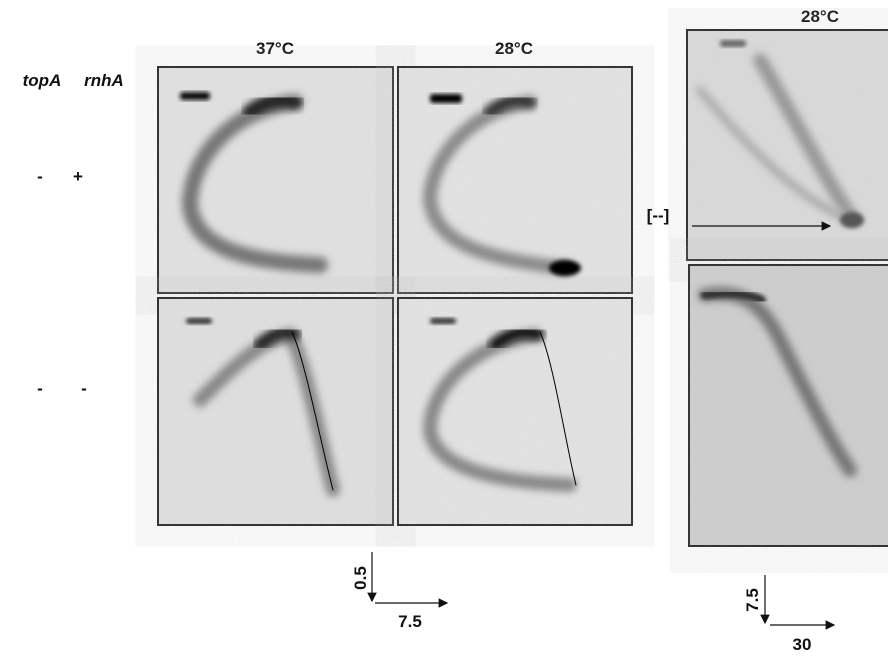  What do you see at coordinates (658, 215) in the screenshot?
I see `bracket-label: [--]` at bounding box center [658, 215].